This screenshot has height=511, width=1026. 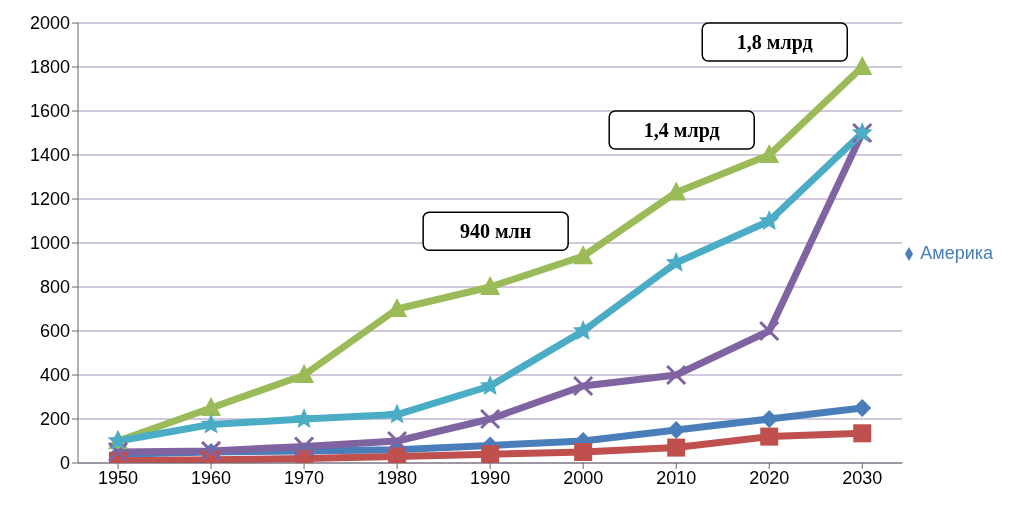 What do you see at coordinates (304, 477) in the screenshot?
I see `x-tick-label: 1970` at bounding box center [304, 477].